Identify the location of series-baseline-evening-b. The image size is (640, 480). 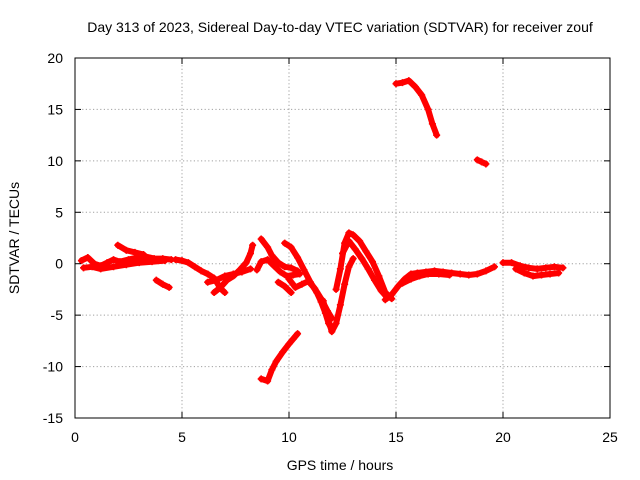
(537, 272).